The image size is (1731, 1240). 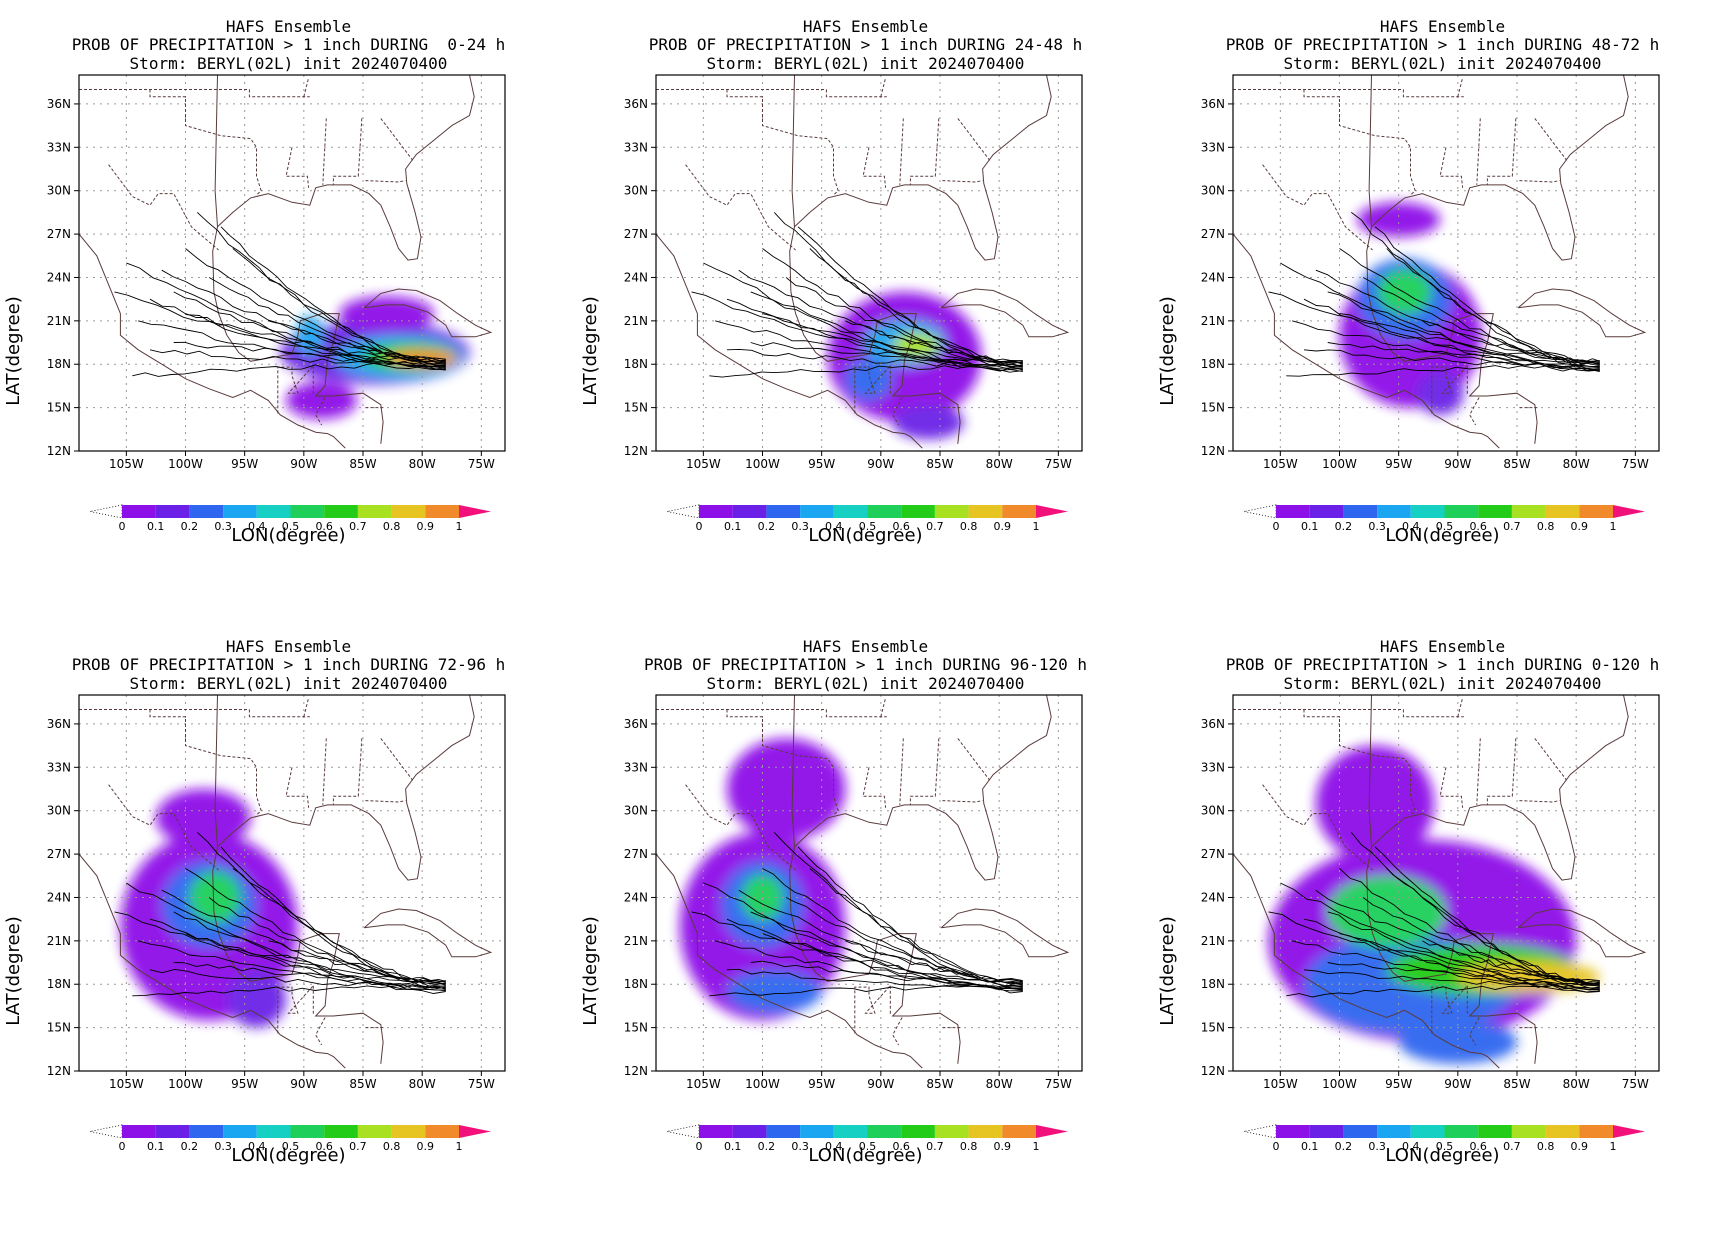 I want to click on grid, so click(x=292, y=883).